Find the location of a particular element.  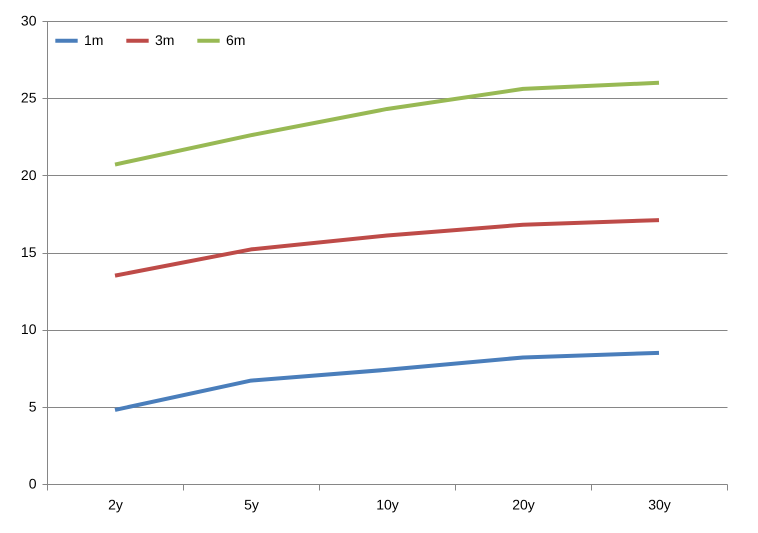

y-tick-label: 20 is located at coordinates (28, 174).